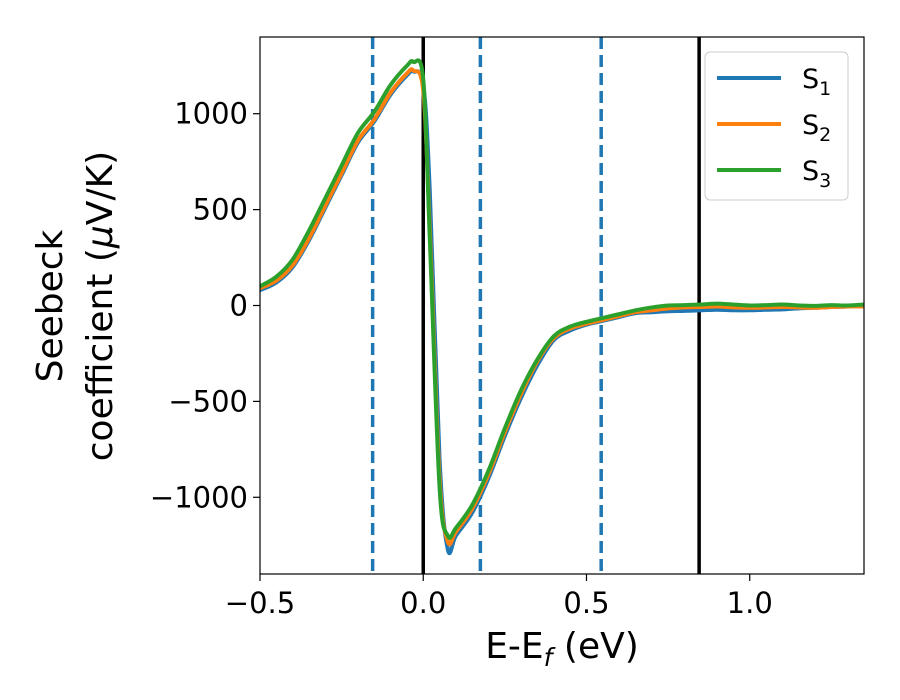  I want to click on y-tick-label: −500, so click(208, 401).